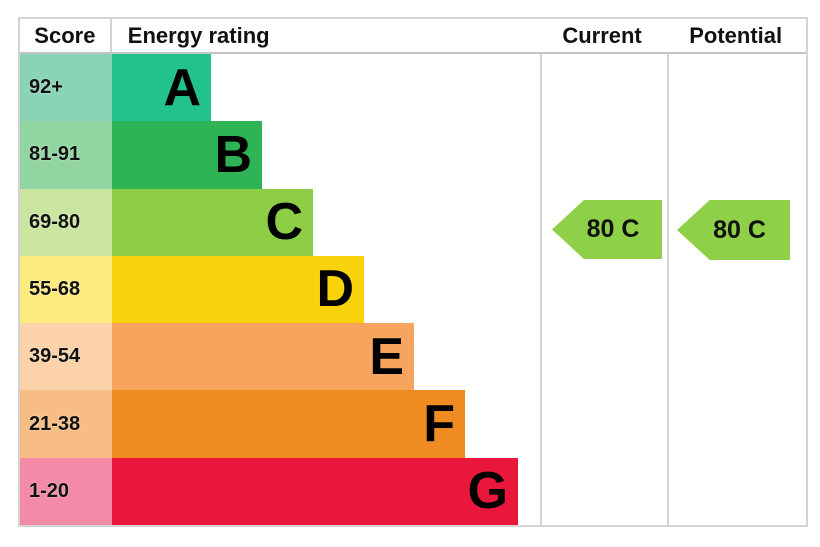  Describe the element at coordinates (413, 222) in the screenshot. I see `band-row-c: 69-80 C` at that location.